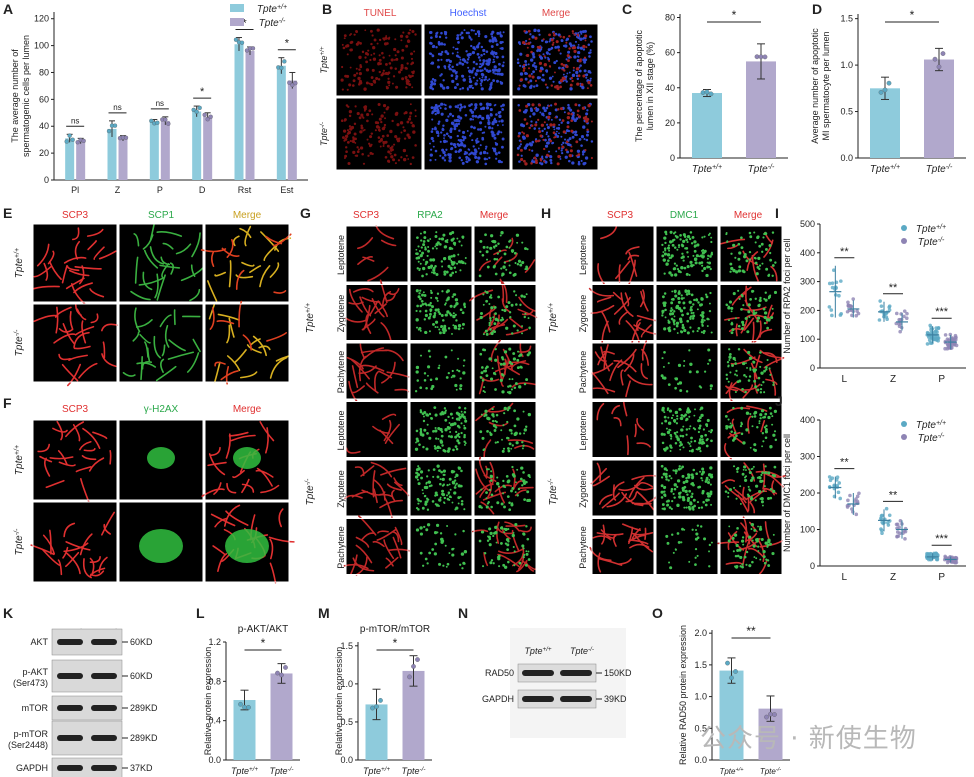 This screenshot has height=777, width=974. What do you see at coordinates (161, 263) in the screenshot?
I see `micrograph-E` at bounding box center [161, 263].